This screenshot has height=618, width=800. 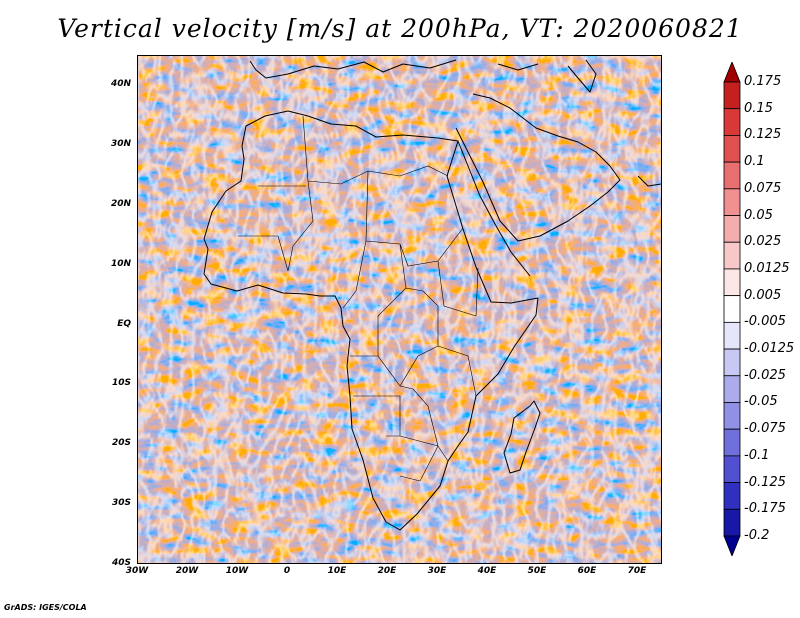 I want to click on colorbar-bottom-arrow, so click(x=732, y=545).